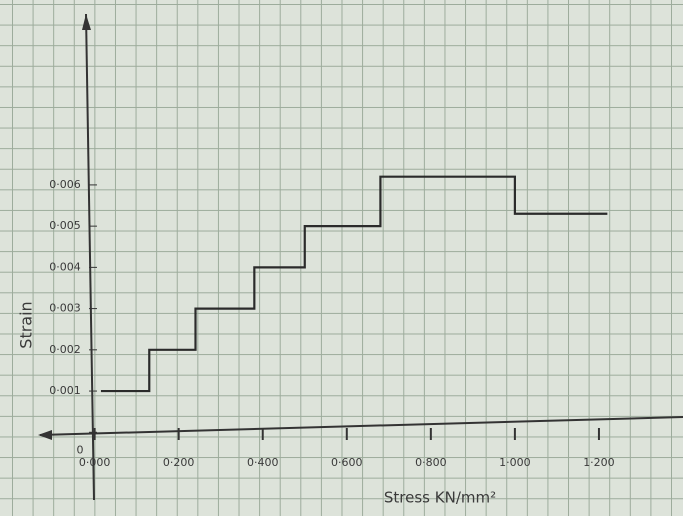  Describe the element at coordinates (95, 462) in the screenshot. I see `x-tick-label: 0·000` at that location.